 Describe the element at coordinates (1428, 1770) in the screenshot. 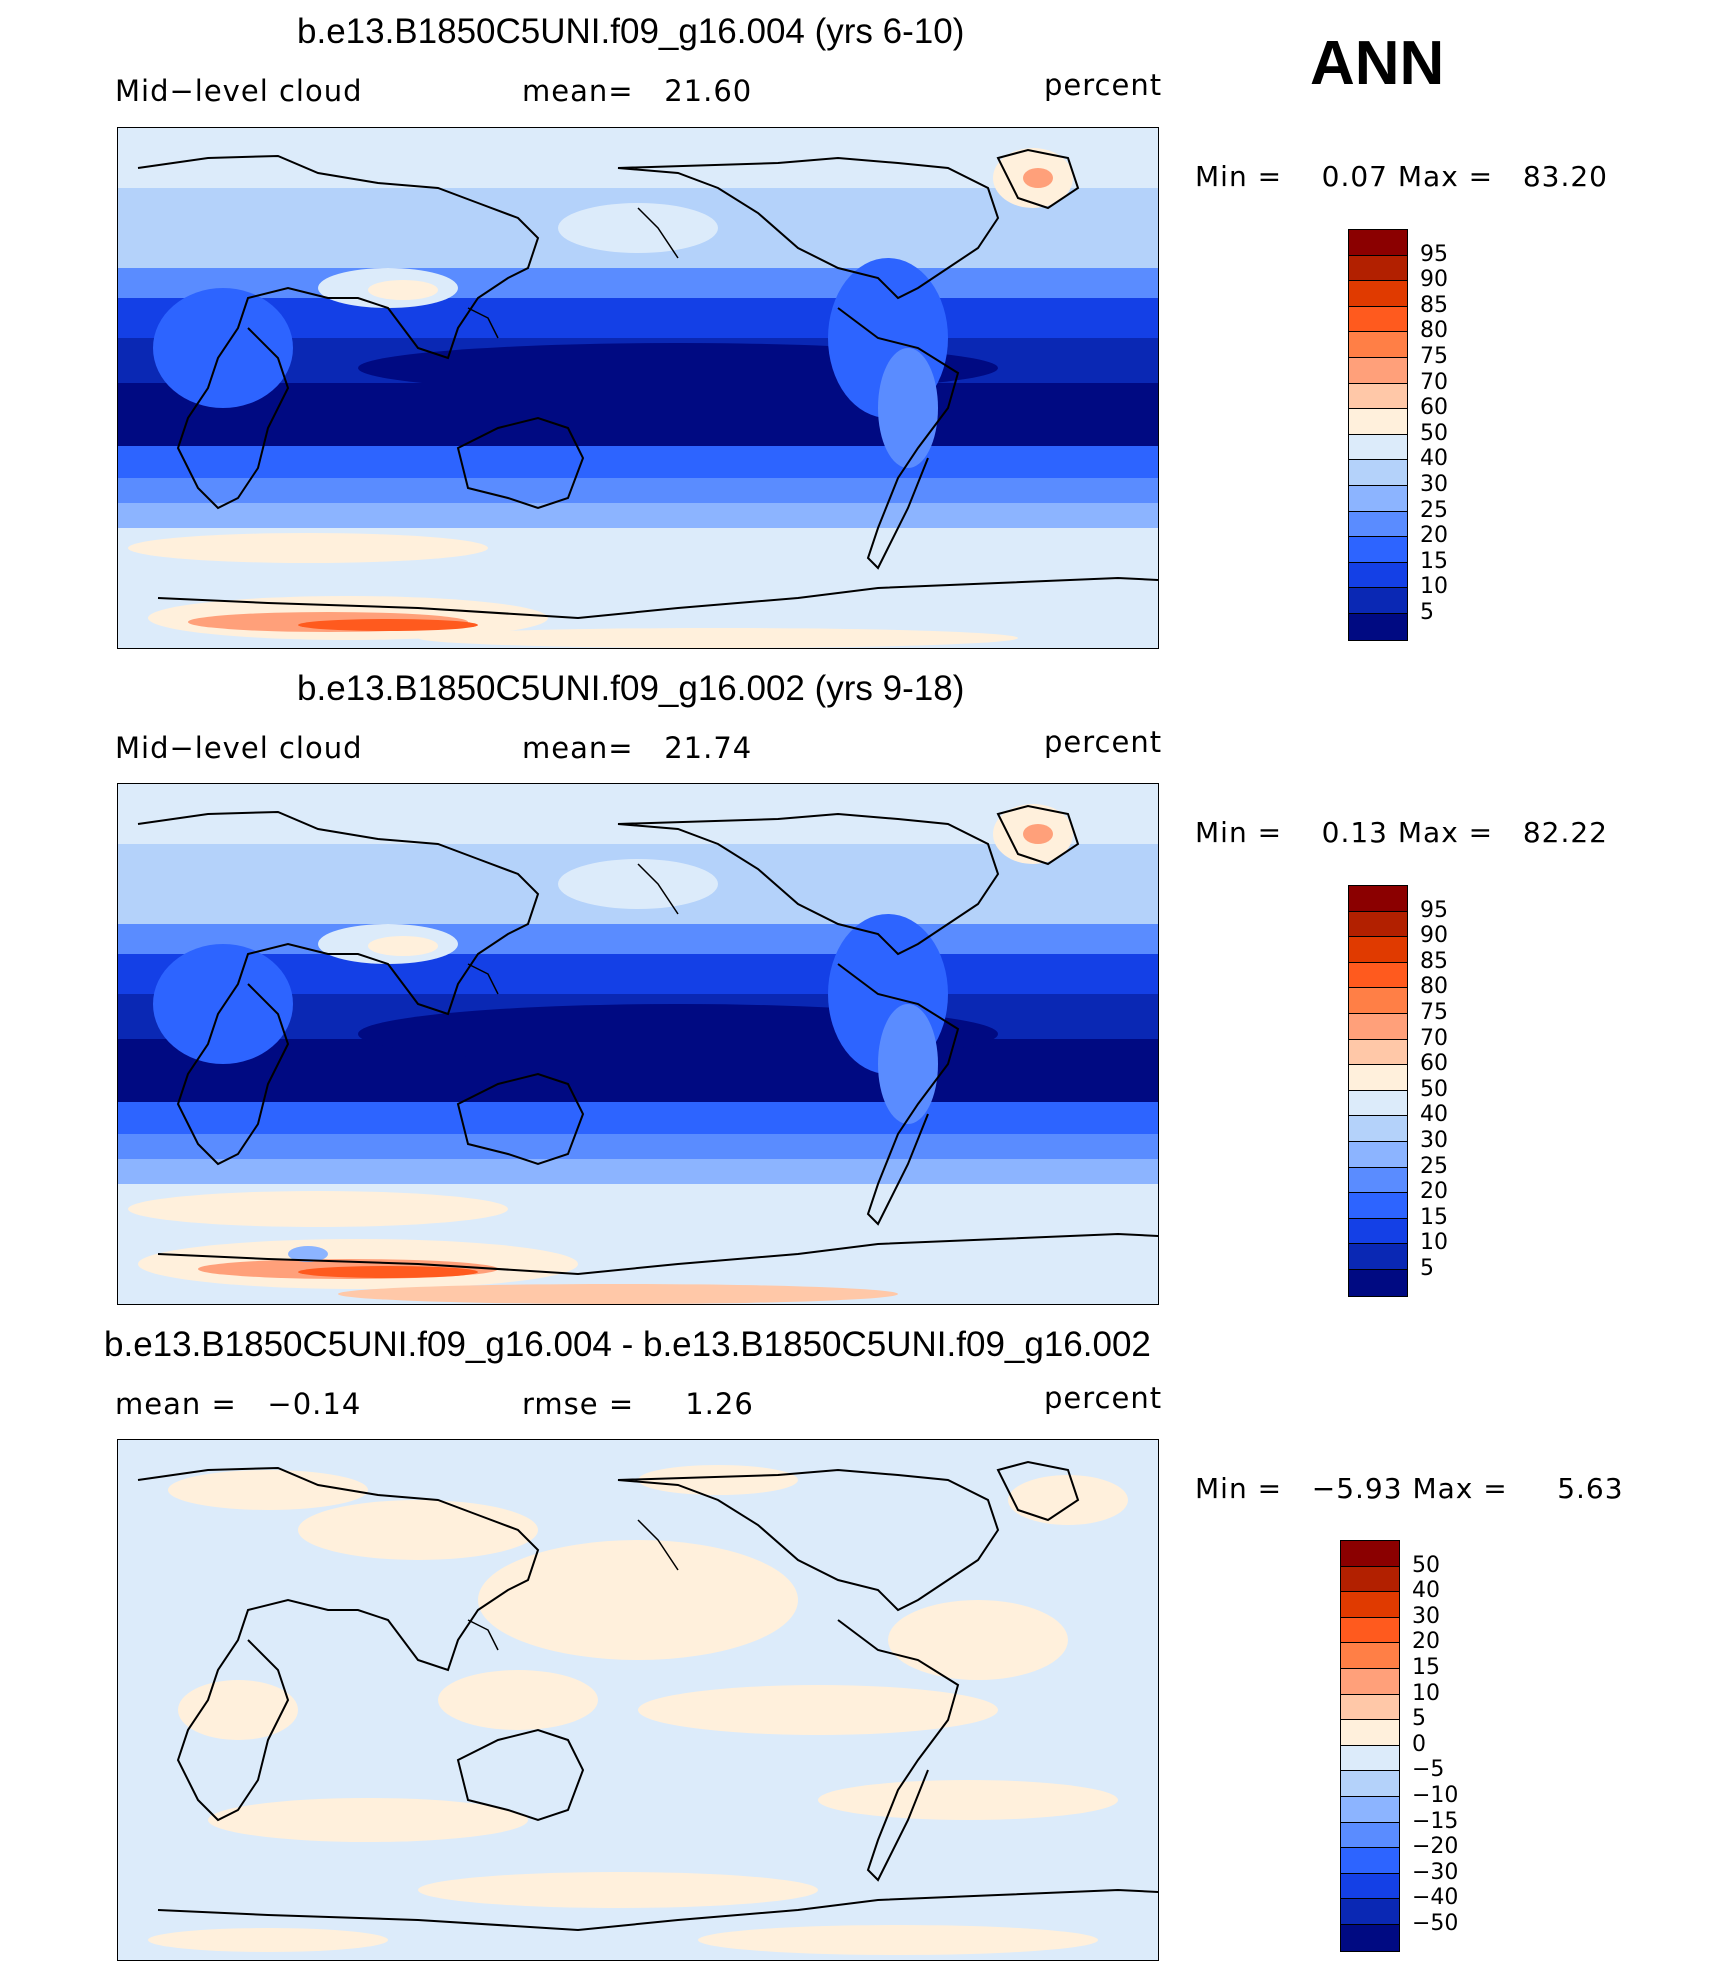

I see `colorbar-tick-label: −5` at that location.